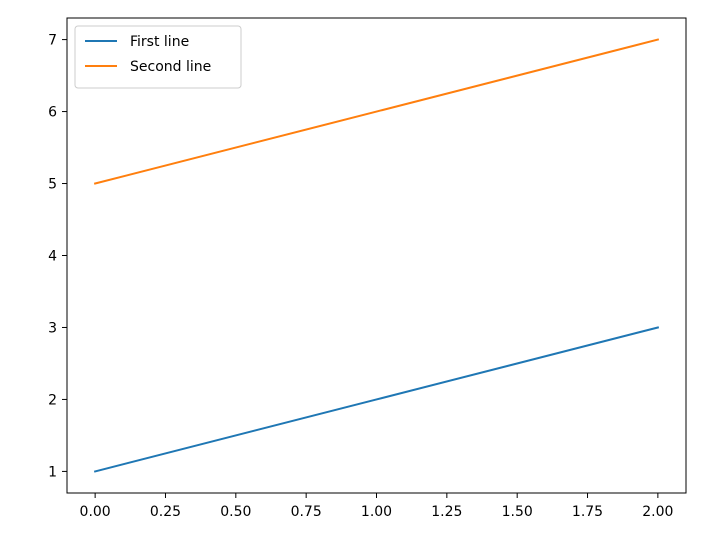 The image size is (722, 547). What do you see at coordinates (376, 512) in the screenshot?
I see `x-tick-label: 1.00` at bounding box center [376, 512].